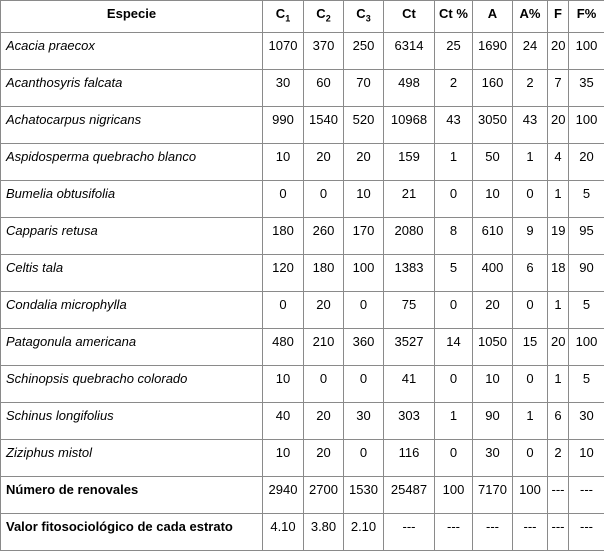 Image resolution: width=604 pixels, height=551 pixels. I want to click on species-name: Capparis retusa, so click(132, 236).